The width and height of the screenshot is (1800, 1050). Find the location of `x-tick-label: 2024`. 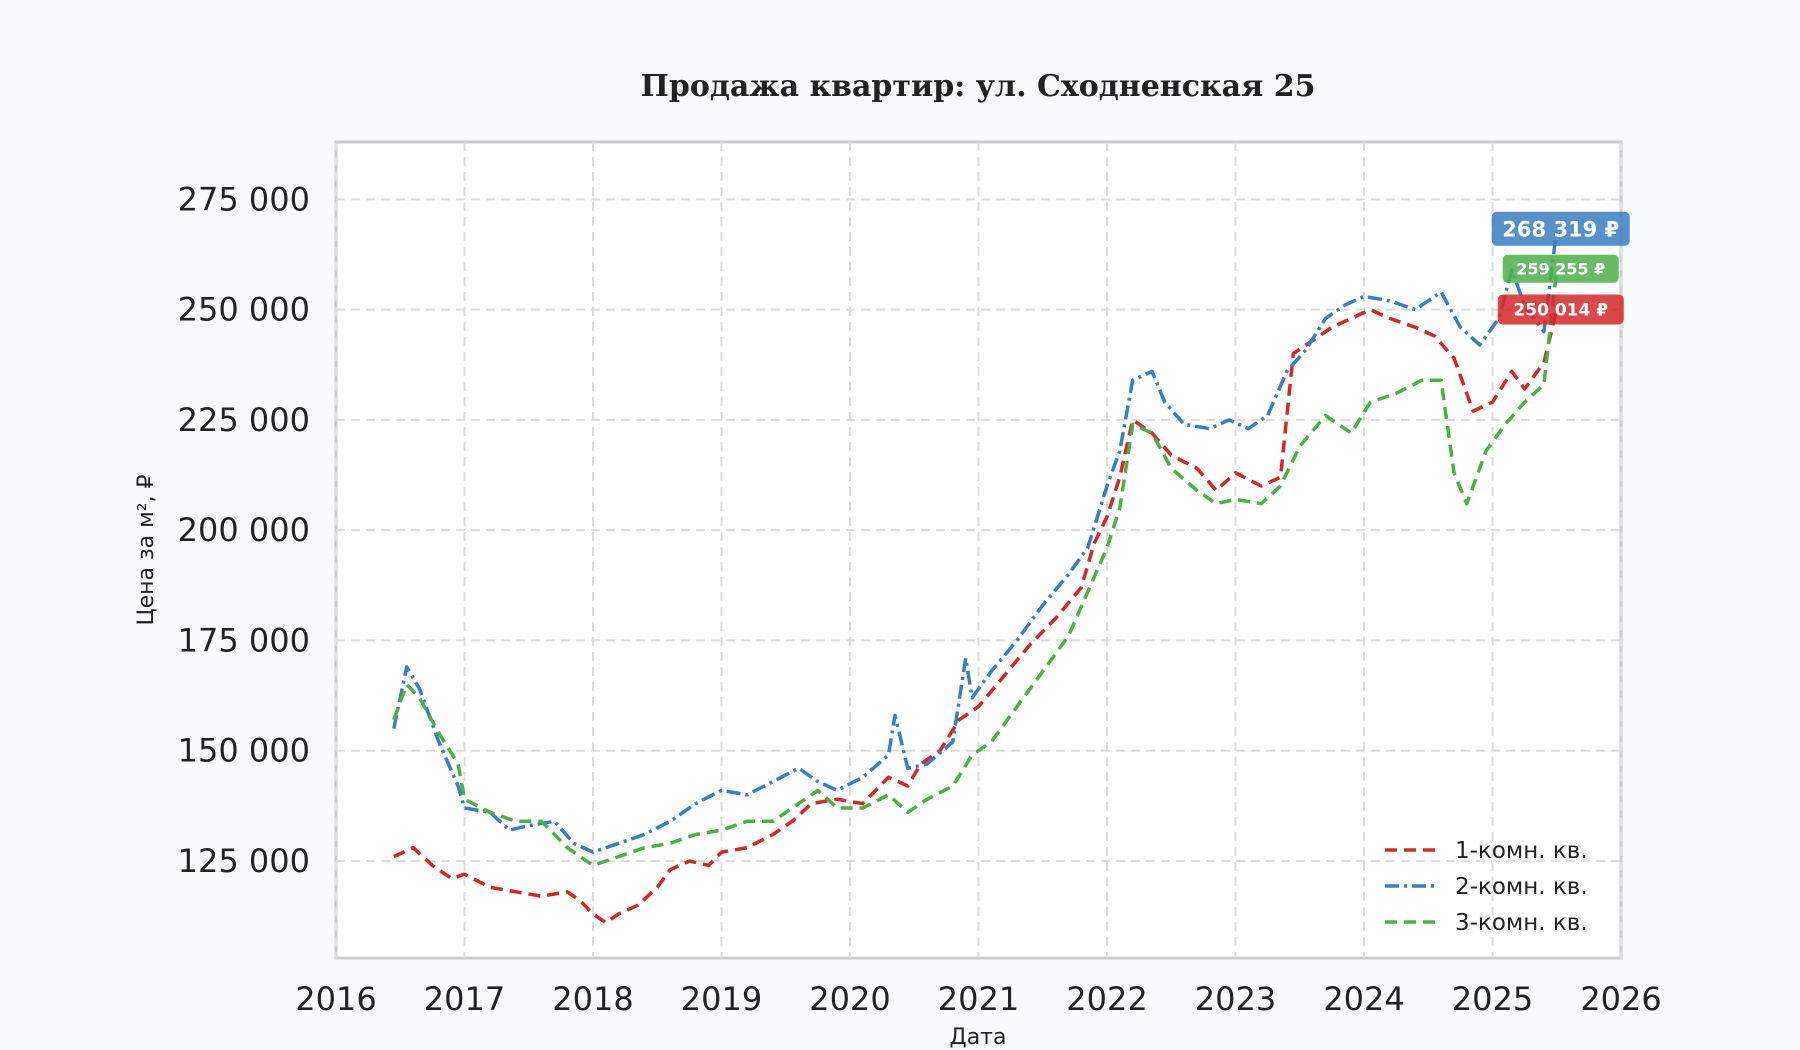

x-tick-label: 2024 is located at coordinates (1363, 999).